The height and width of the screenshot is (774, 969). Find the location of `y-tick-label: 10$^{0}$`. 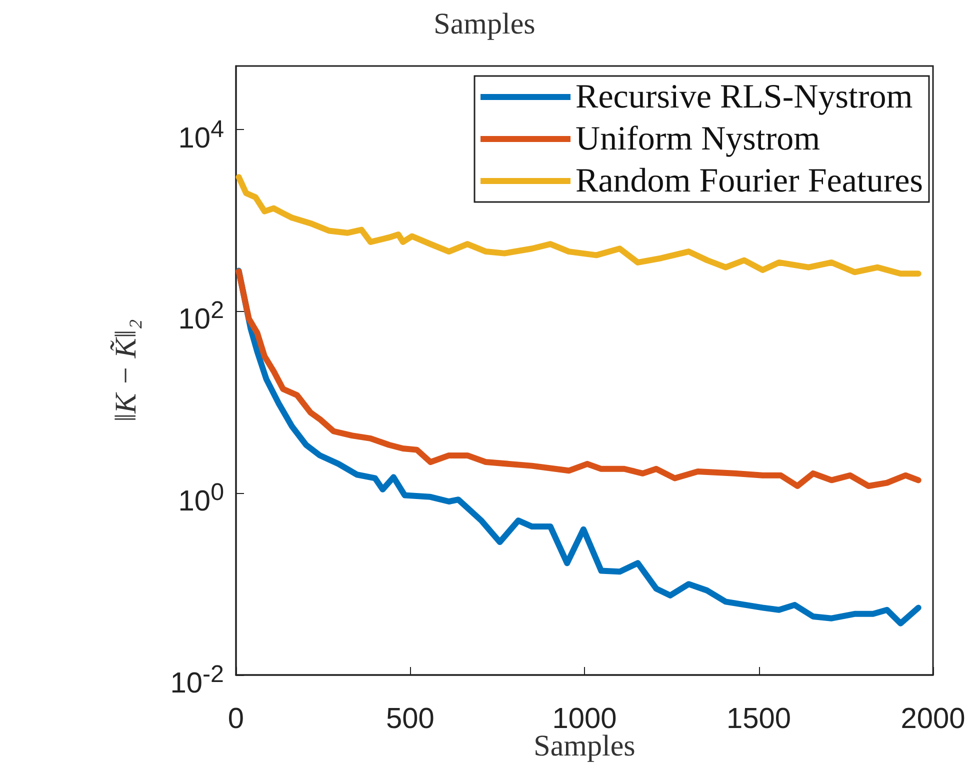

y-tick-label: 10$^{0}$ is located at coordinates (201, 498).